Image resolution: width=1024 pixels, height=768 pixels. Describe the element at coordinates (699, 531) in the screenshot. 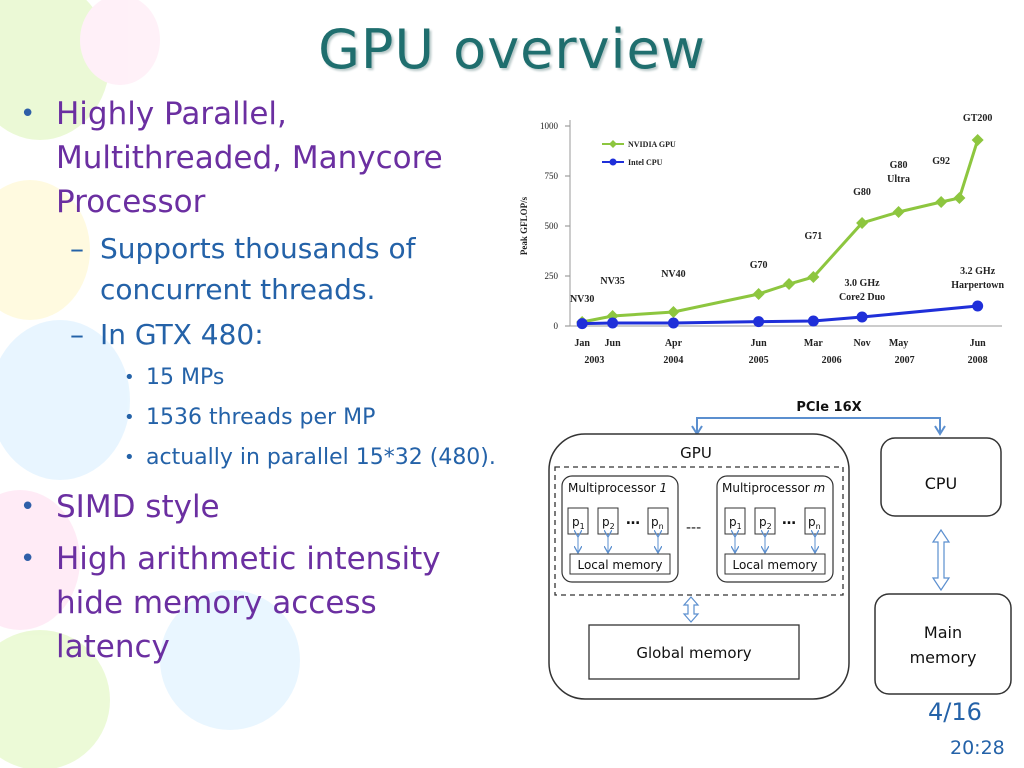

I see `gpu-dashed-region` at that location.